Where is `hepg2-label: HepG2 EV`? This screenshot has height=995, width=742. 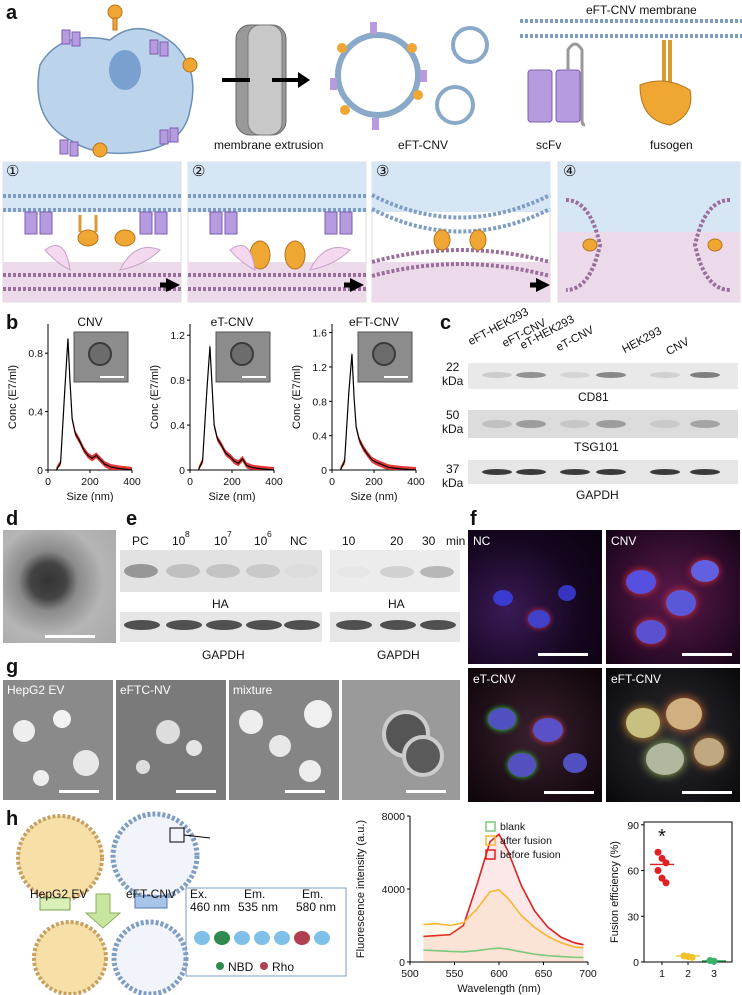
hepg2-label: HepG2 EV is located at coordinates (59, 894).